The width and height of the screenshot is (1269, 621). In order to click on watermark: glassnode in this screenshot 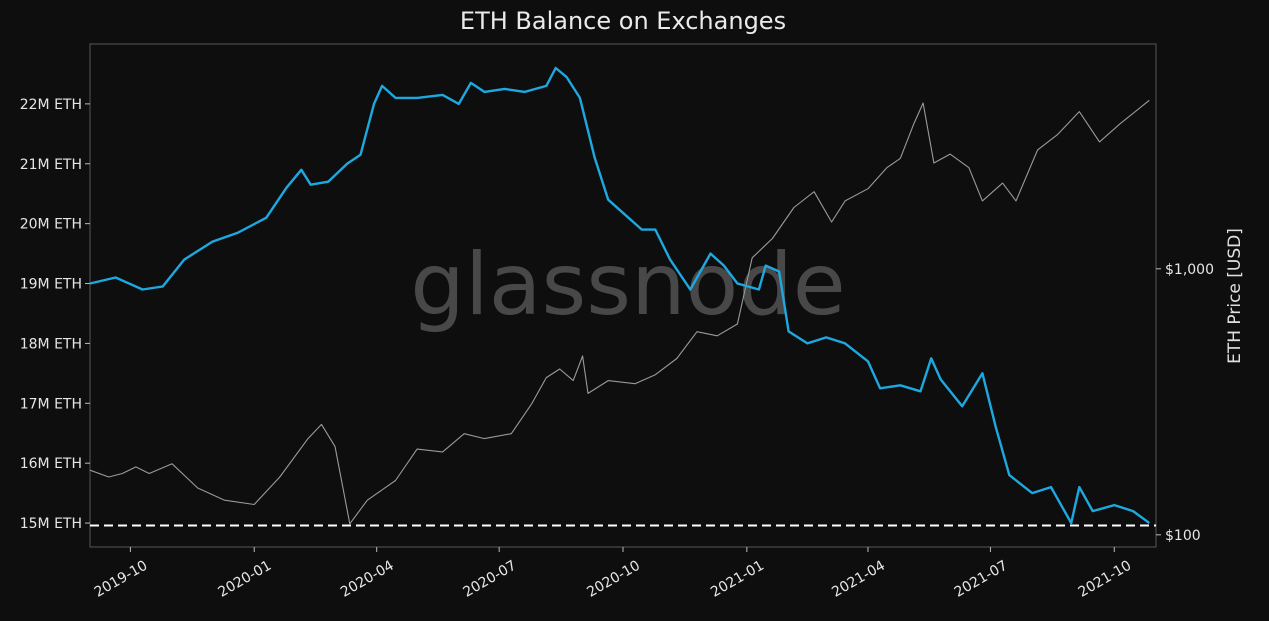, I will do `click(627, 285)`.